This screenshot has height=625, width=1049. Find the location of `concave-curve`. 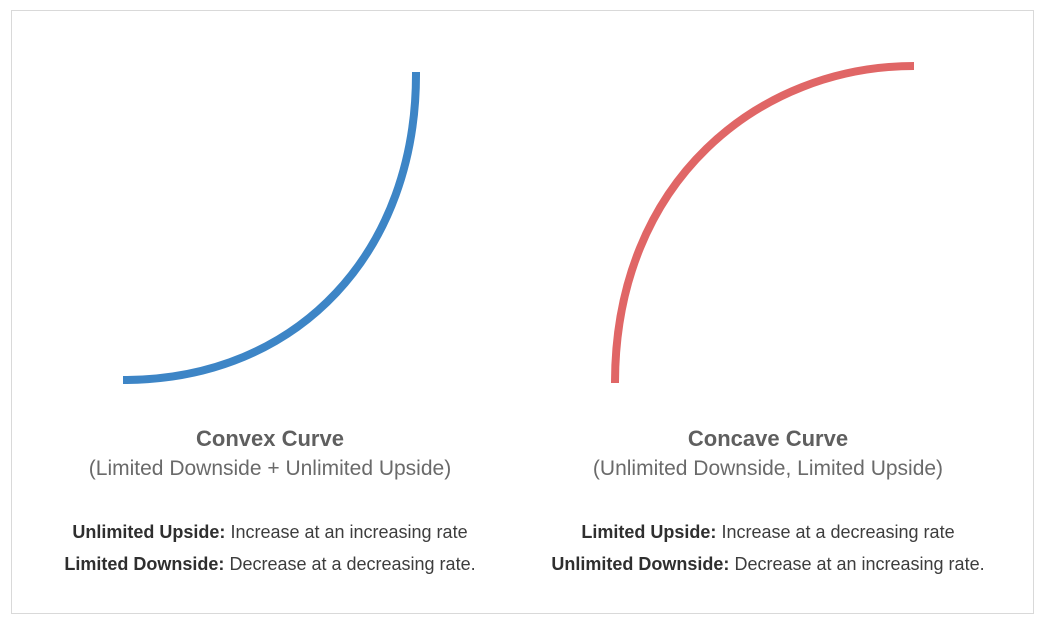

concave-curve is located at coordinates (763, 223).